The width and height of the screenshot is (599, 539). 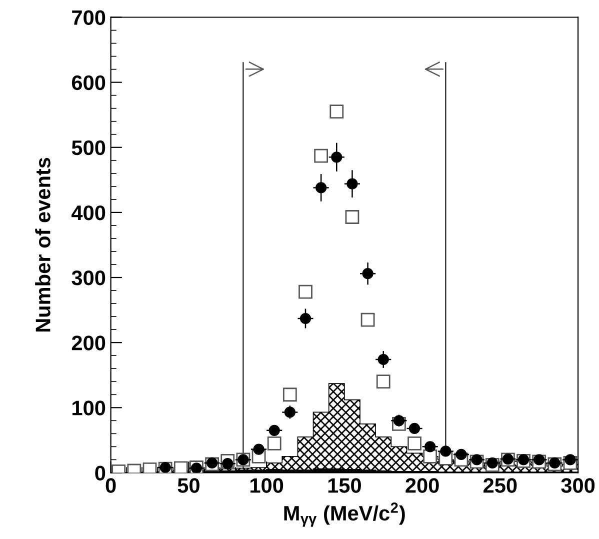 I want to click on x-tick-label: 150, so click(x=344, y=485).